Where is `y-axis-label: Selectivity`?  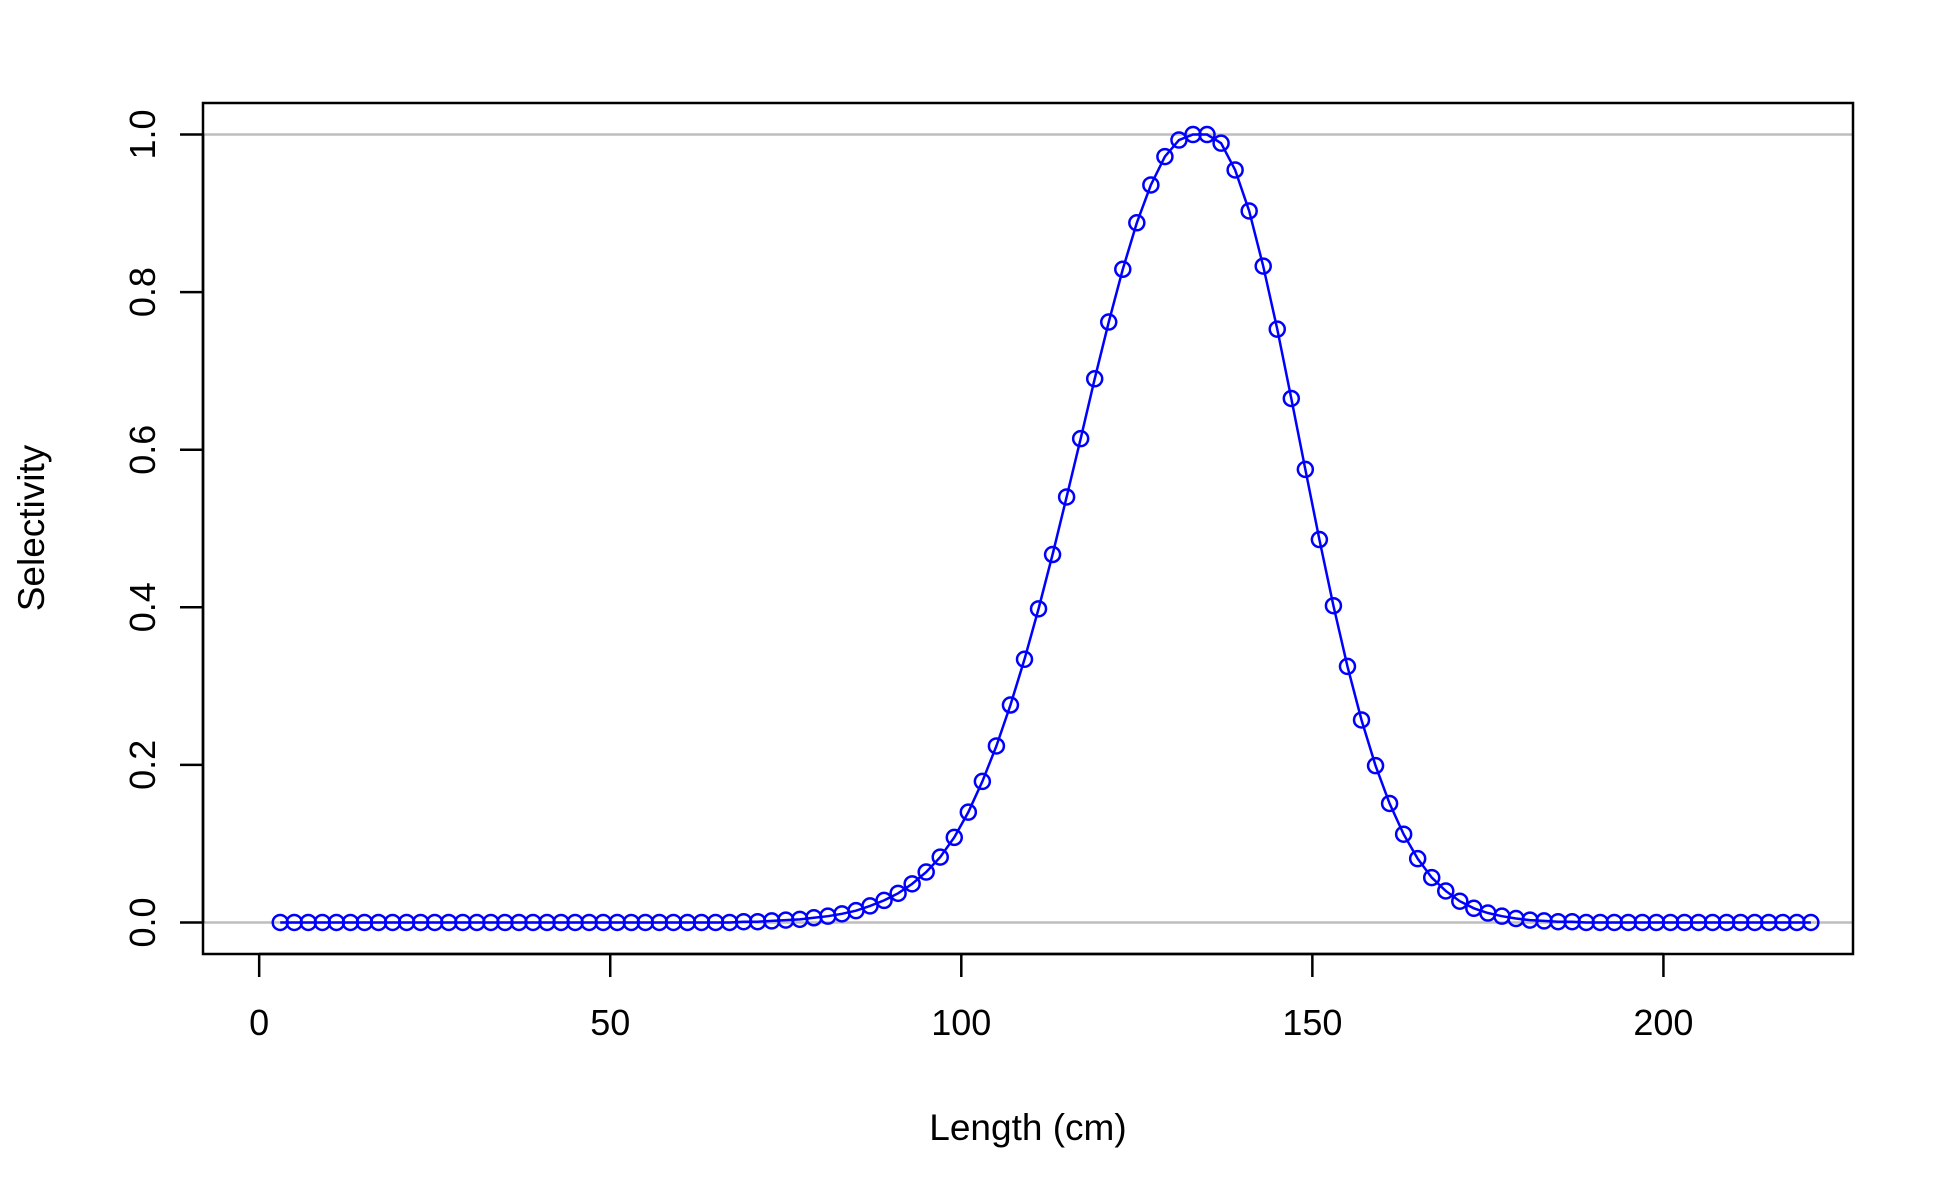
y-axis-label: Selectivity is located at coordinates (31, 527).